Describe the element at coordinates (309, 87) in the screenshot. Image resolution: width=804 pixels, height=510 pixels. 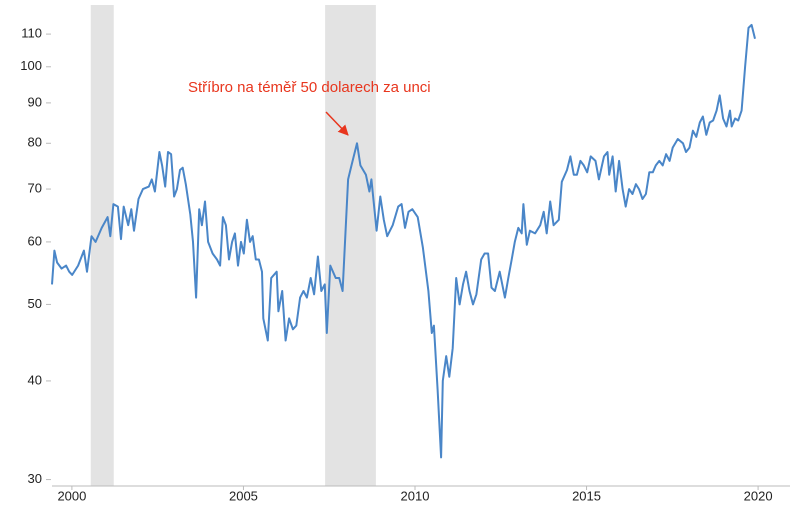
I see `annotation: Stříbro na téměř 50 dolarech za unci` at that location.